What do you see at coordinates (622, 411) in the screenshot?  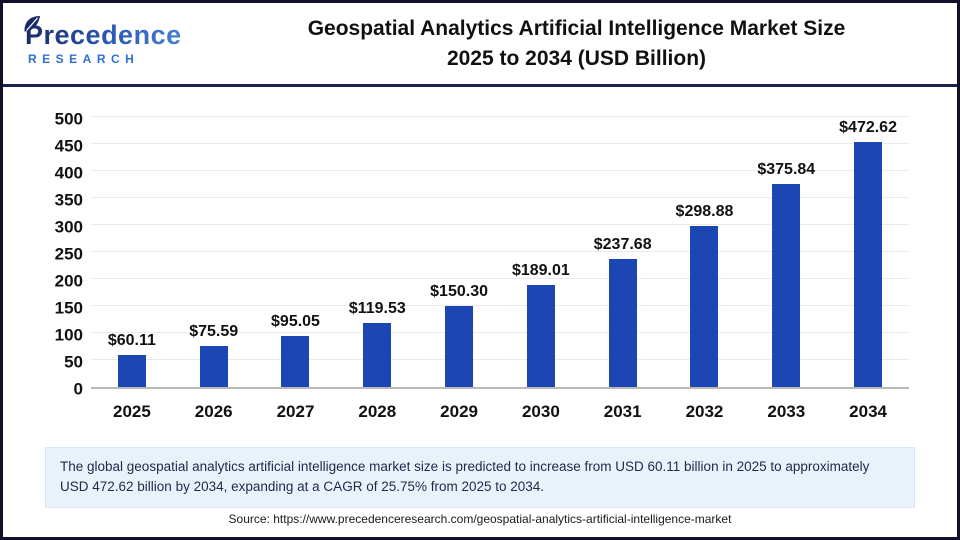 I see `x-tick-label: 2031` at bounding box center [622, 411].